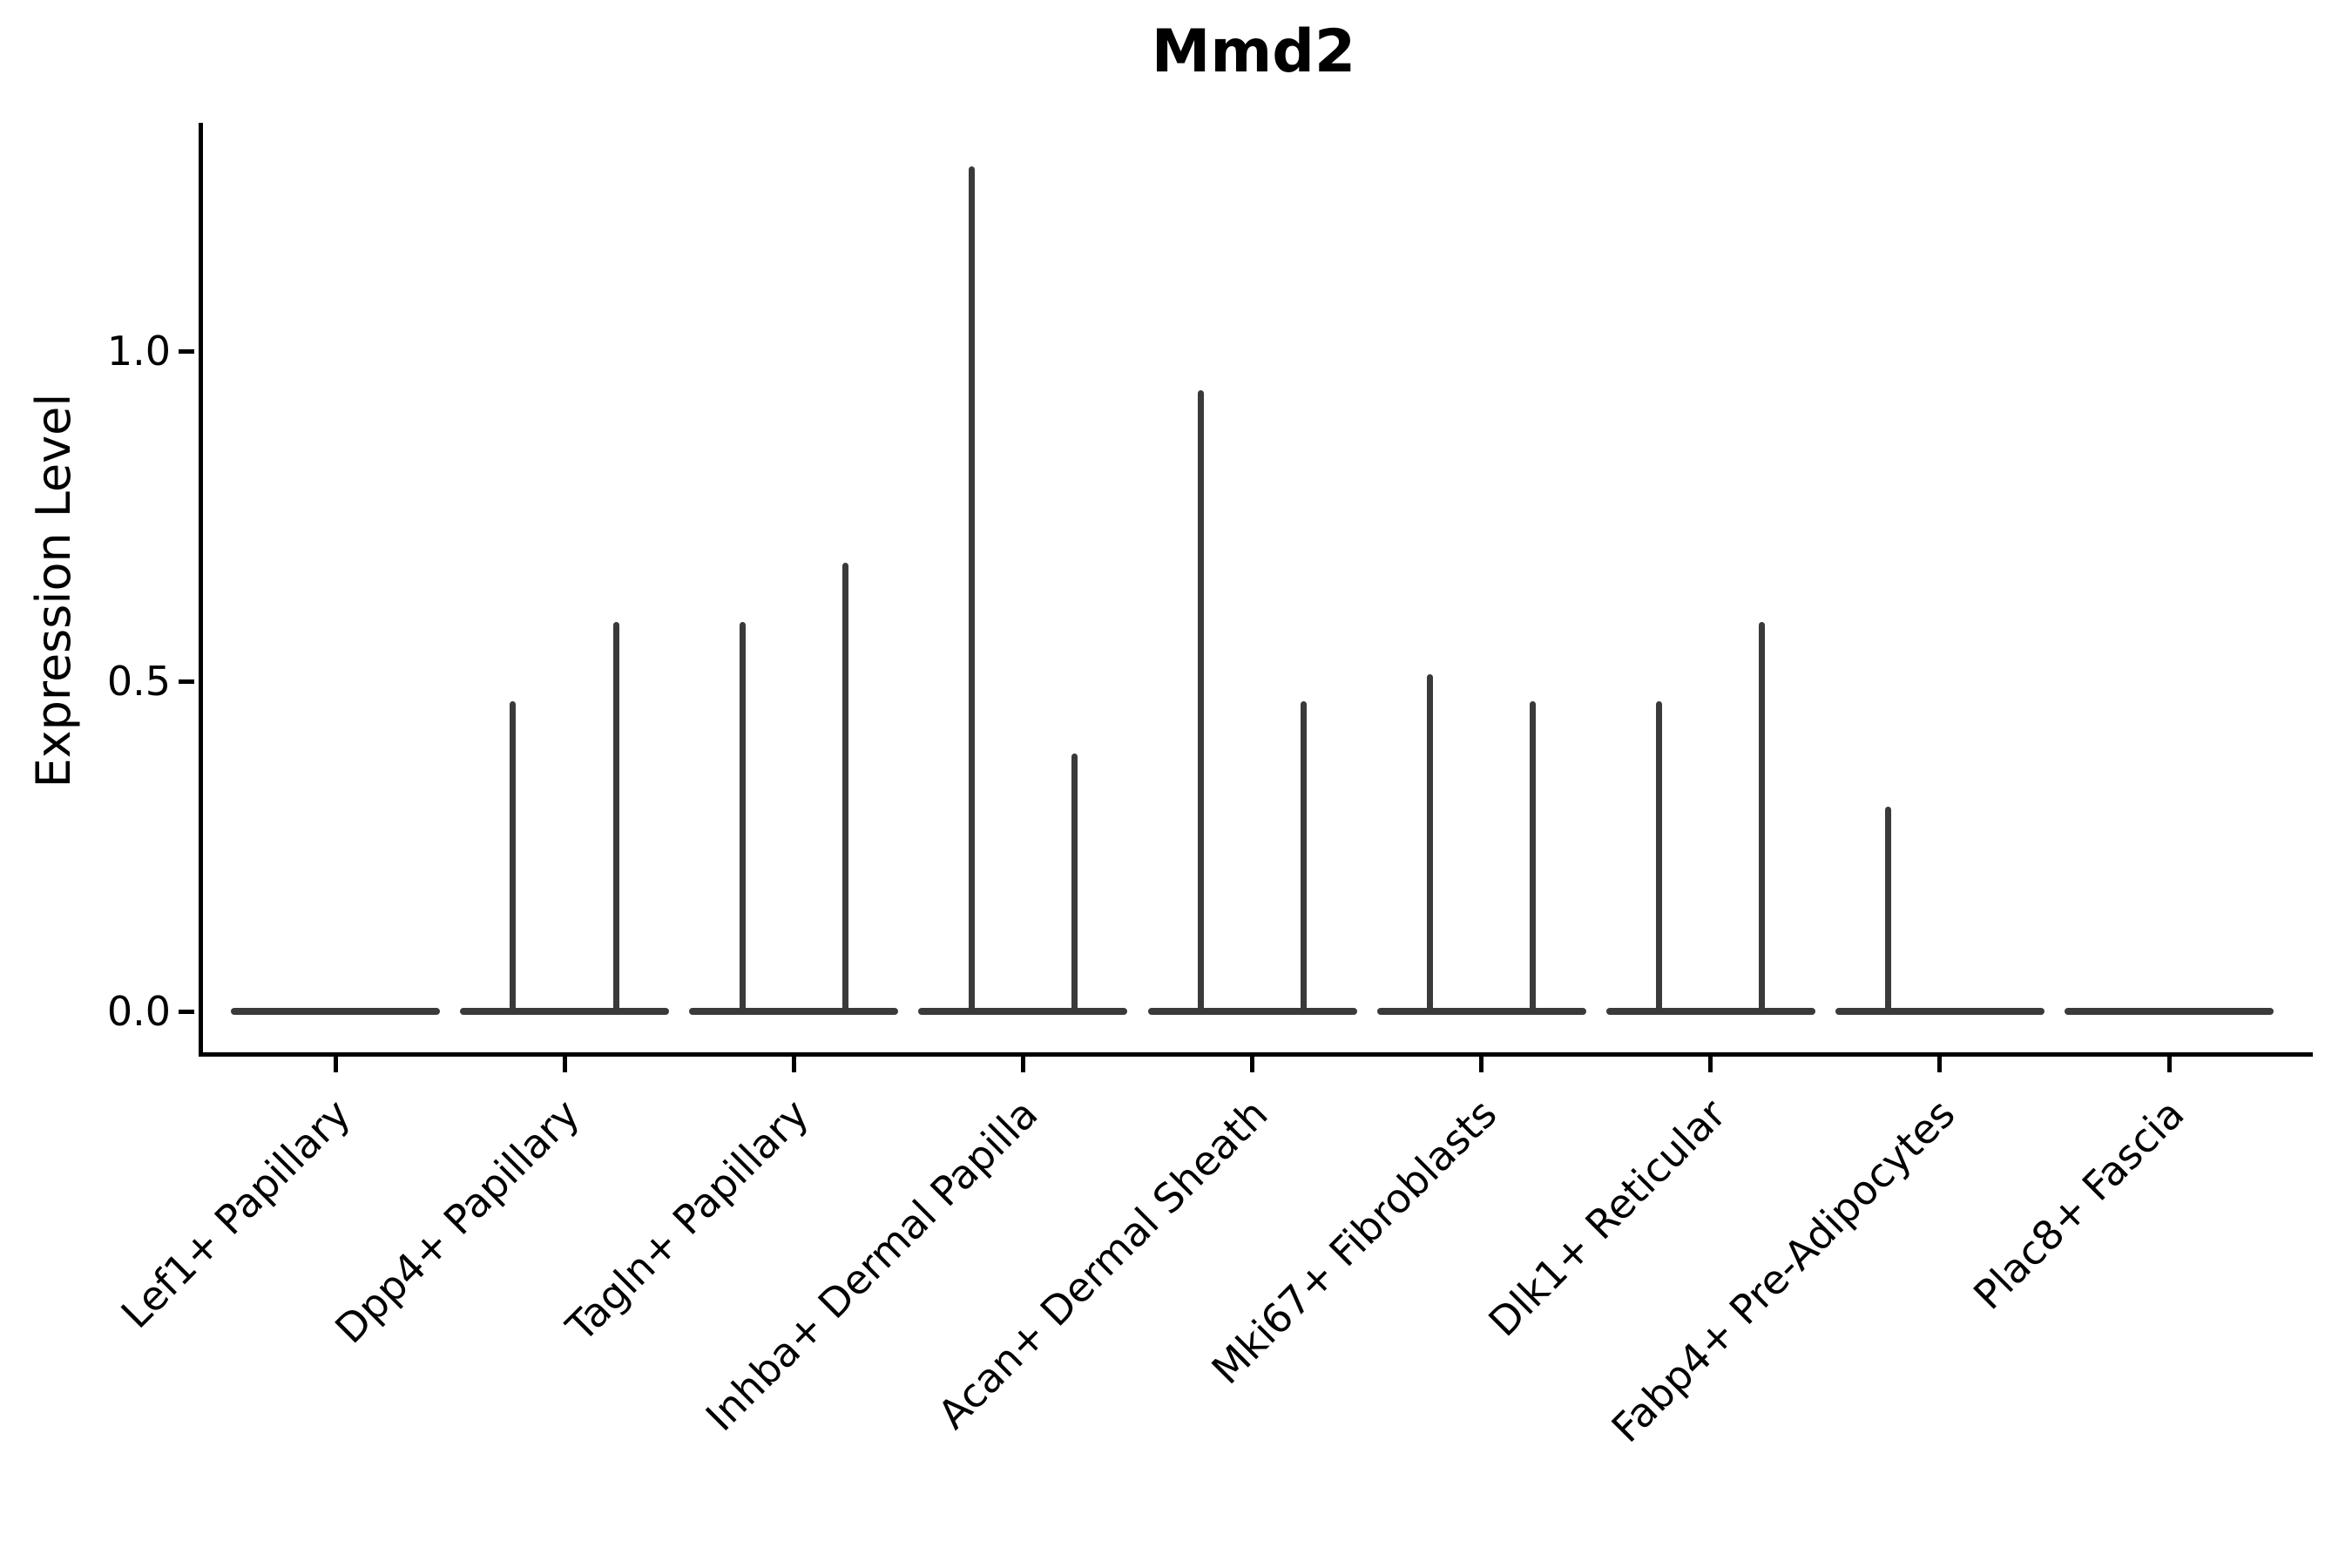 Image resolution: width=2352 pixels, height=1568 pixels. Describe the element at coordinates (2078, 1204) in the screenshot. I see `x-tick-label: Plac8+ Fascia` at that location.